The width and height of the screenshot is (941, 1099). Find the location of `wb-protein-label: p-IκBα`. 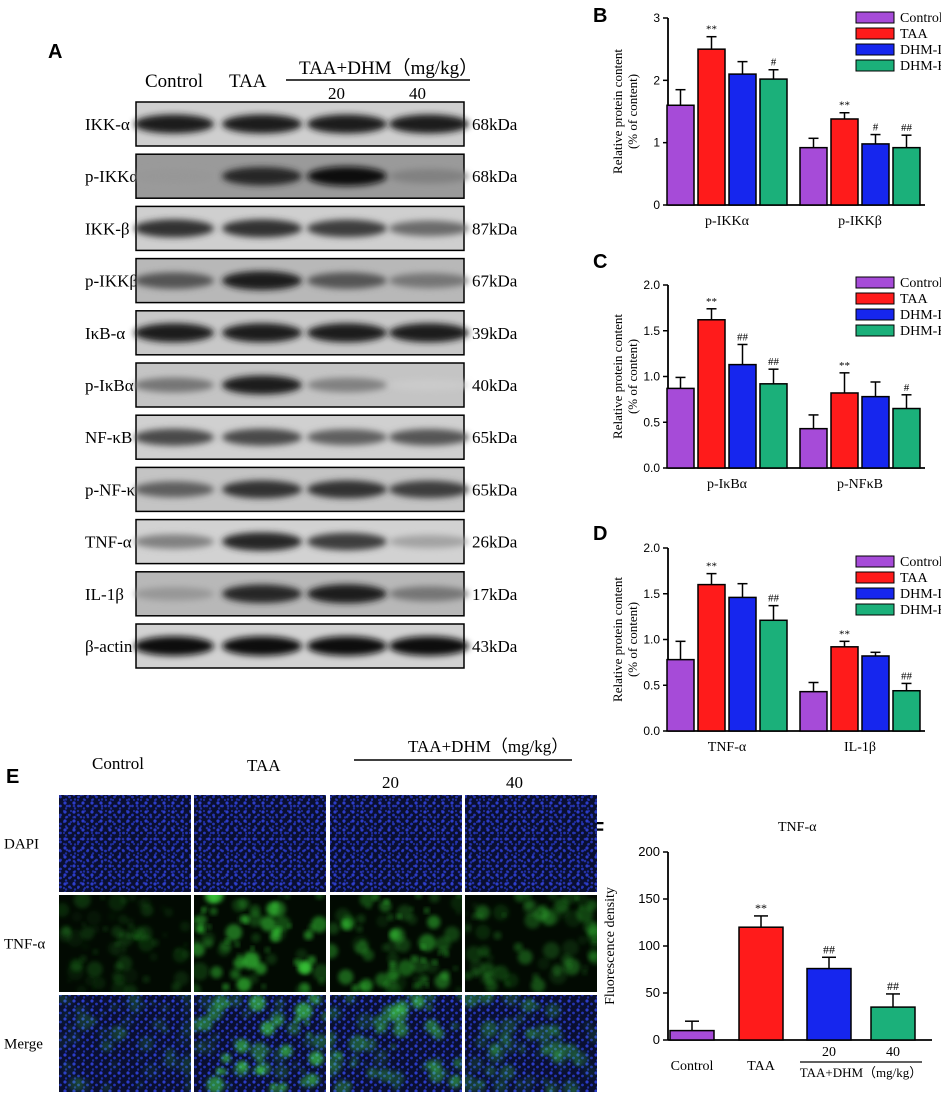

wb-protein-label: p-IκBα is located at coordinates (109, 385).